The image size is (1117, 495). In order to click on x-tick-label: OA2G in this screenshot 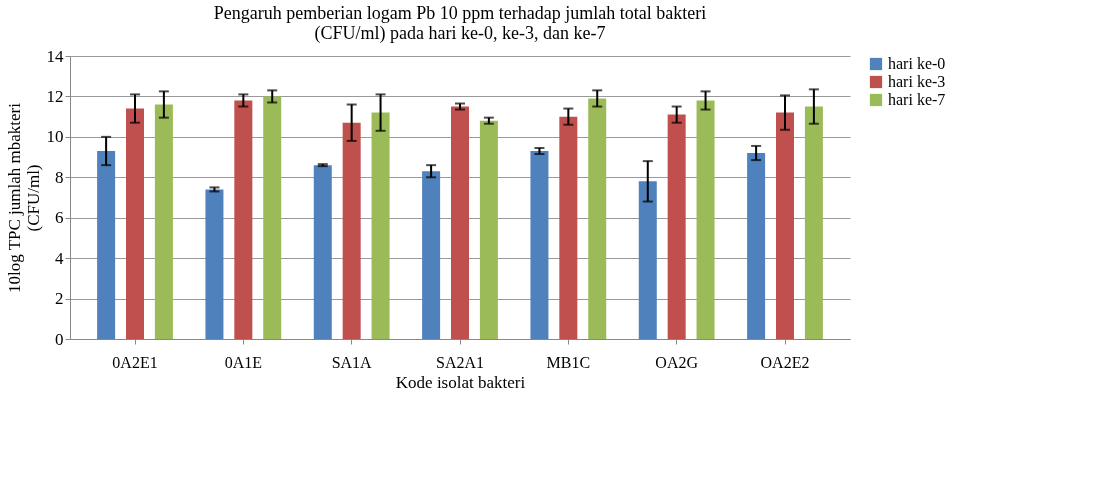, I will do `click(677, 362)`.